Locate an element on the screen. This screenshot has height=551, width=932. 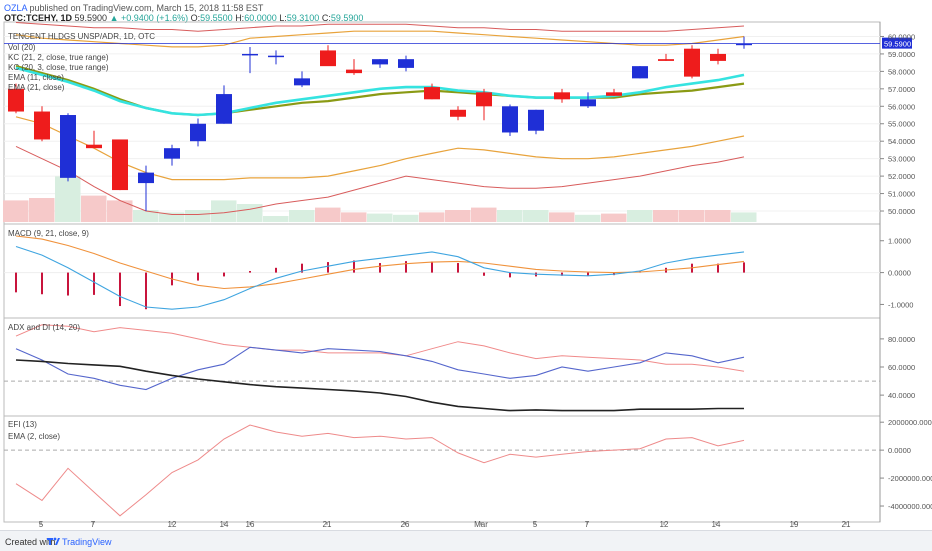
efi-axis-tick-label: 2000000.0000 is located at coordinates (910, 422).